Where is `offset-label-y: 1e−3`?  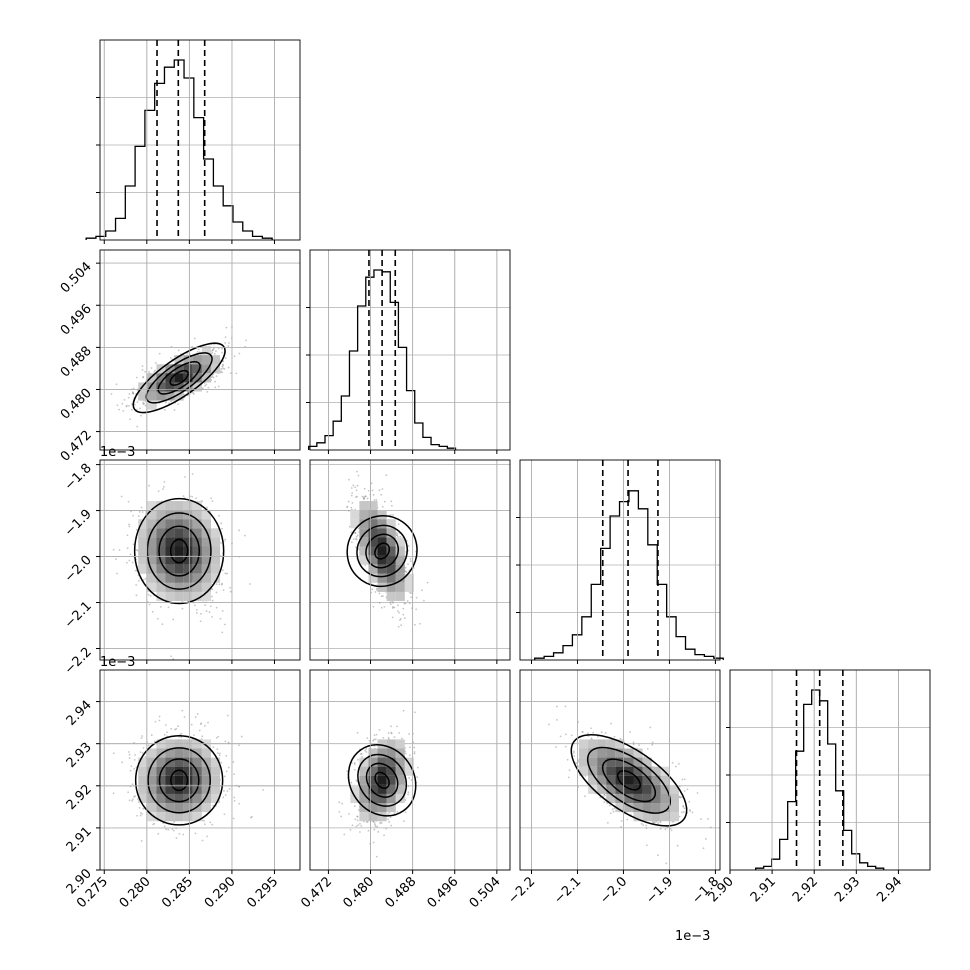
offset-label-y: 1e−3 is located at coordinates (117, 662).